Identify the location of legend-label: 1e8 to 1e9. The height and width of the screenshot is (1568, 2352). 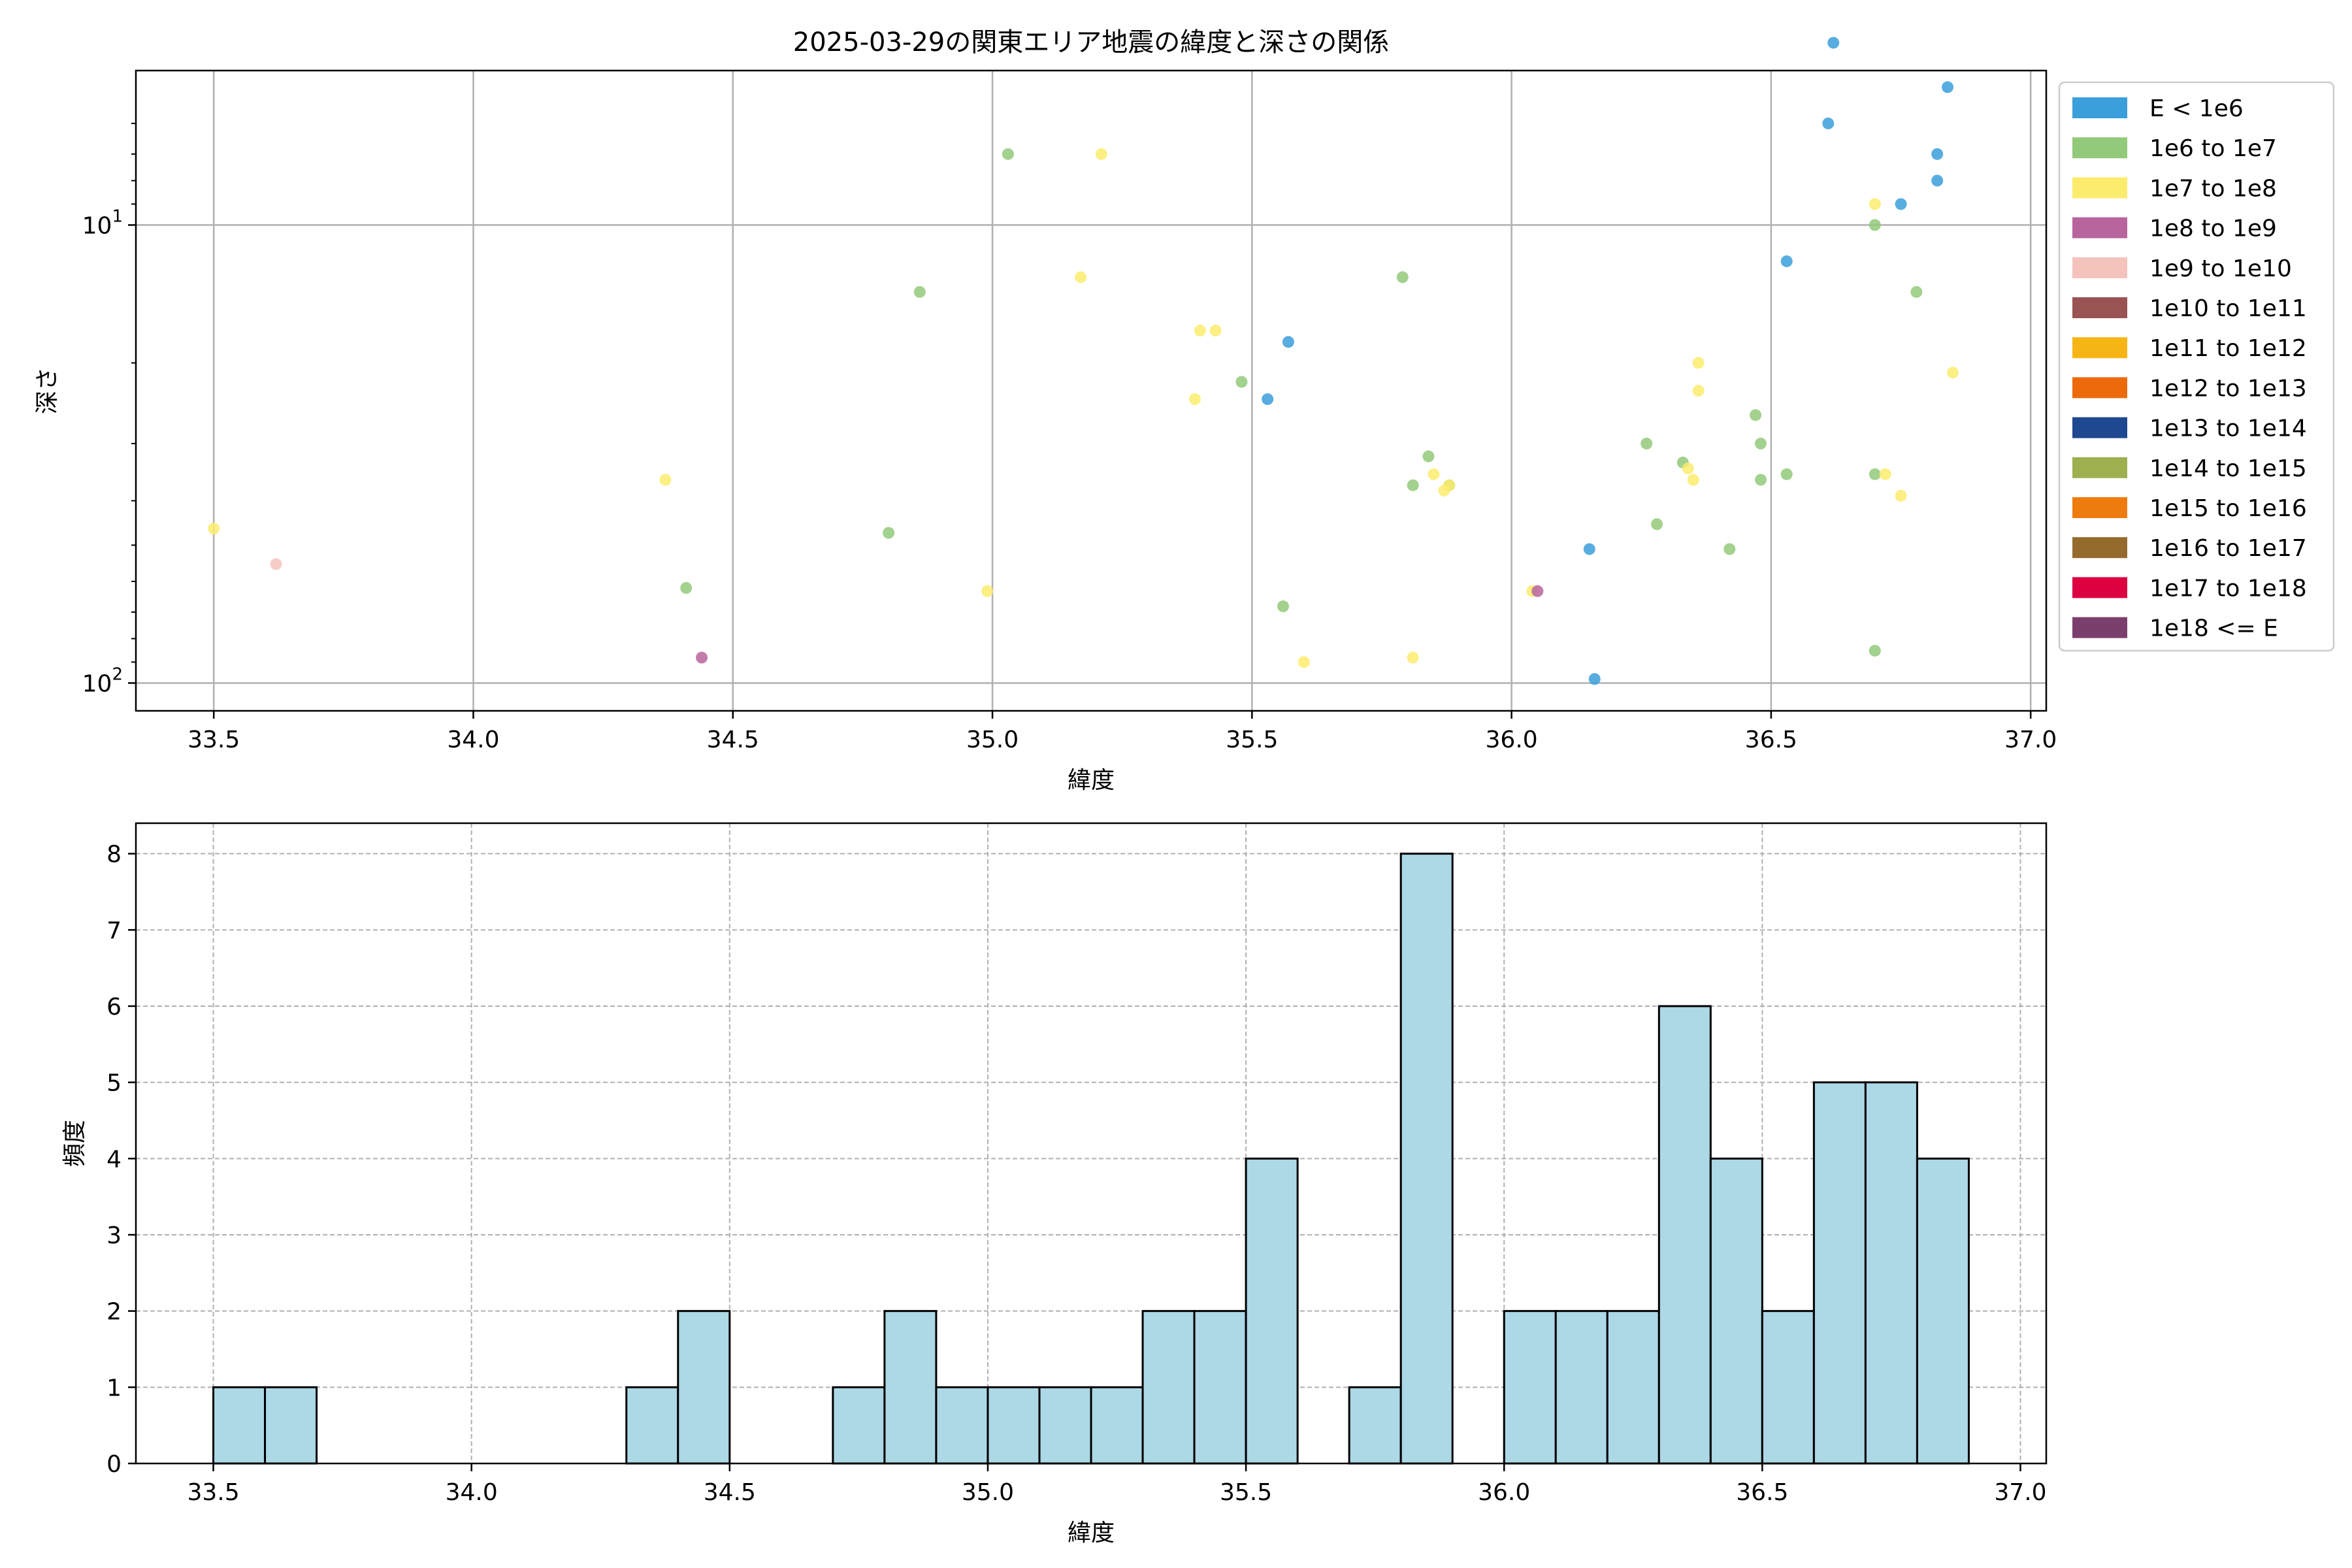
(2213, 229).